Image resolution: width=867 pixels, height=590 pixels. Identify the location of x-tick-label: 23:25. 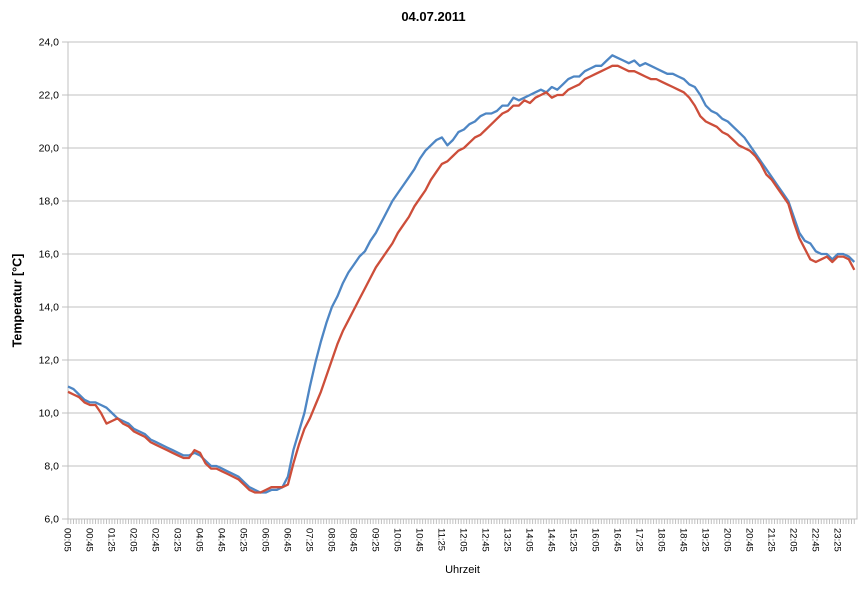
(836, 540).